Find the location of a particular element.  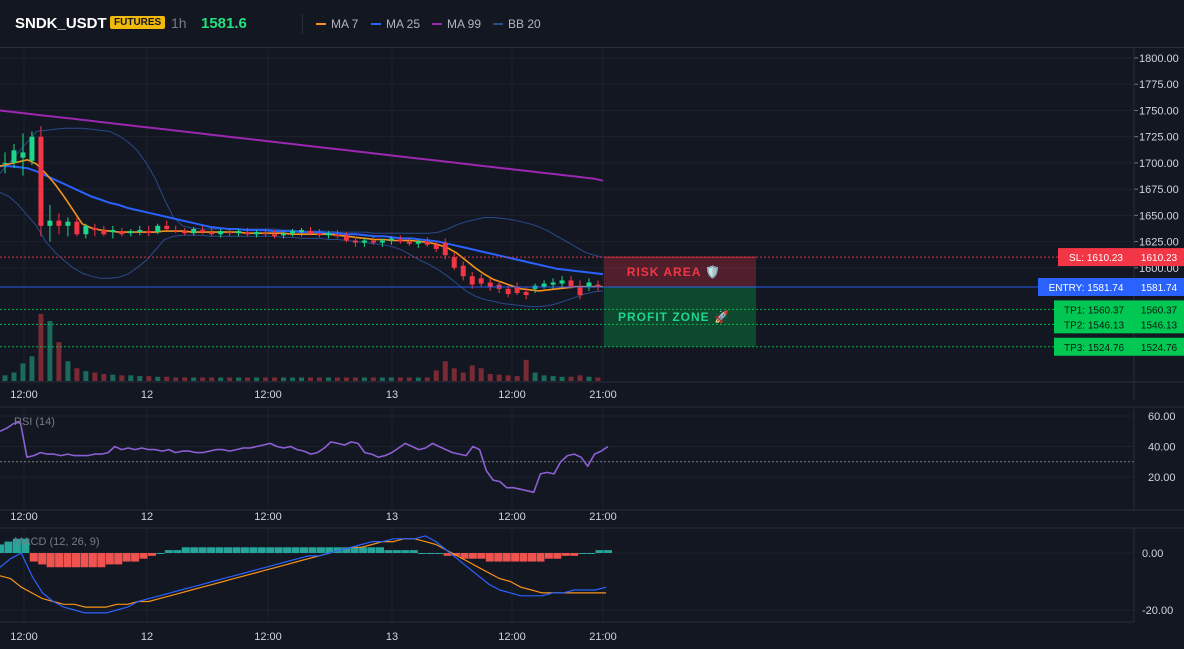

zone-rect is located at coordinates (680, 316).